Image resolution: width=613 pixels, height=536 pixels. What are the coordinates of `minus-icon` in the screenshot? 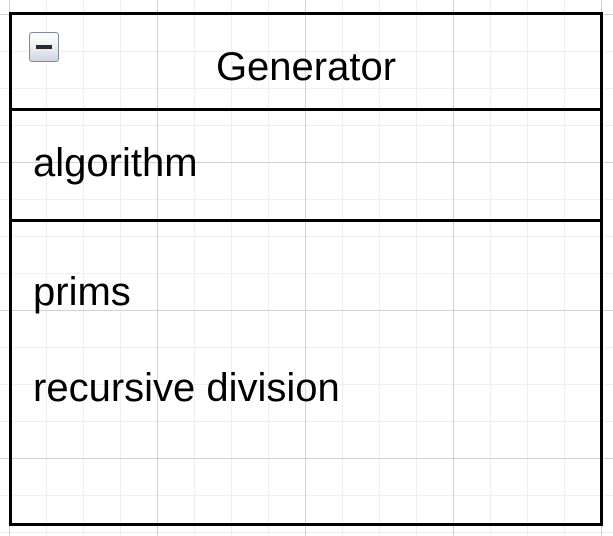 It's located at (44, 47).